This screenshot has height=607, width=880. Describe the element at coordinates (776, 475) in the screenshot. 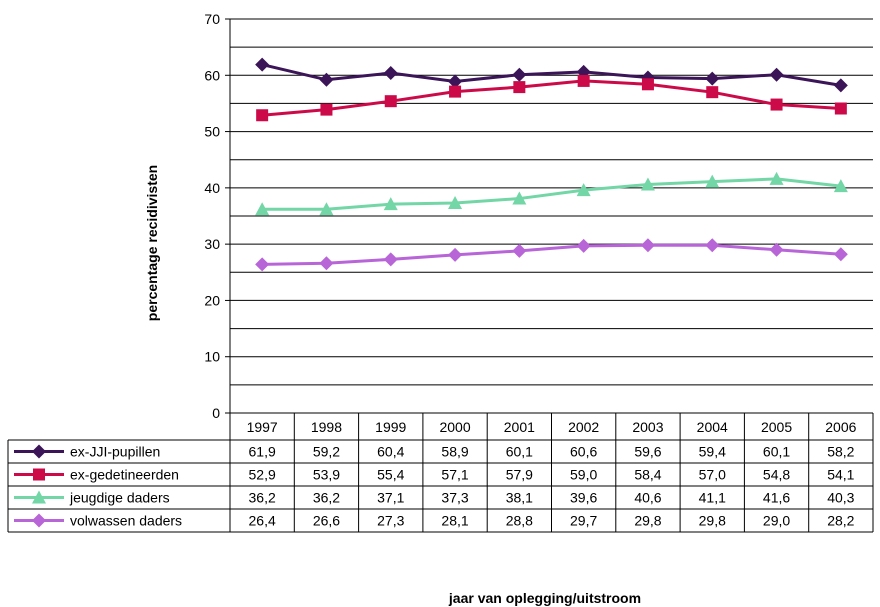

I see `data-label: 54,8` at that location.